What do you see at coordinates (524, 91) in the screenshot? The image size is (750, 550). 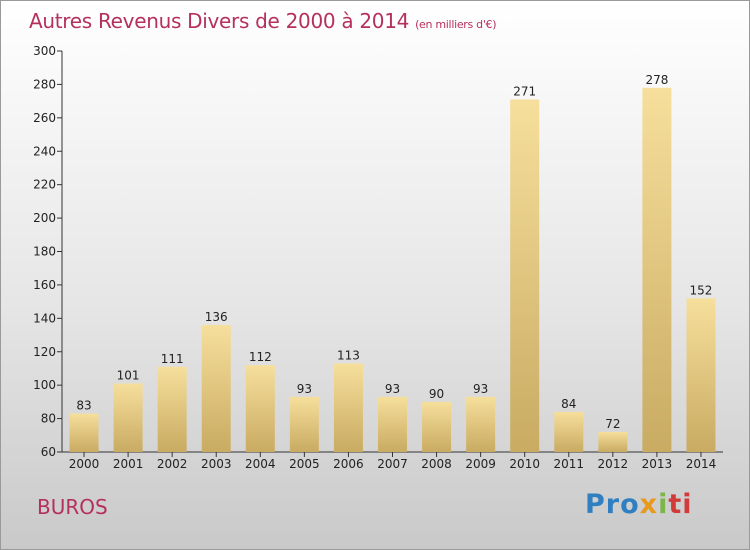 I see `data-label: 271` at bounding box center [524, 91].